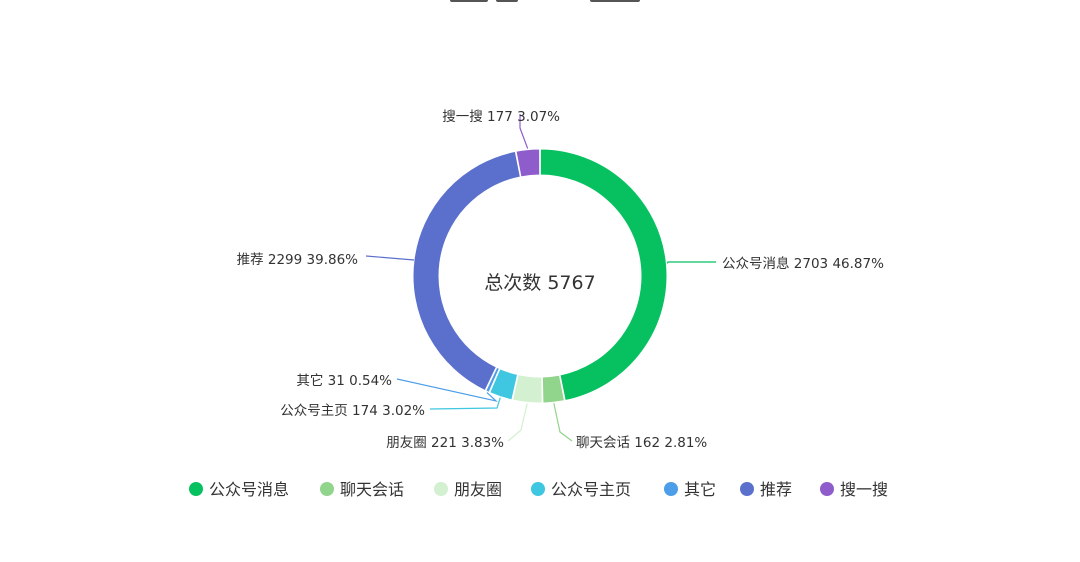 The height and width of the screenshot is (562, 1080). What do you see at coordinates (478, 489) in the screenshot?
I see `legend-label: 朋友圈` at bounding box center [478, 489].